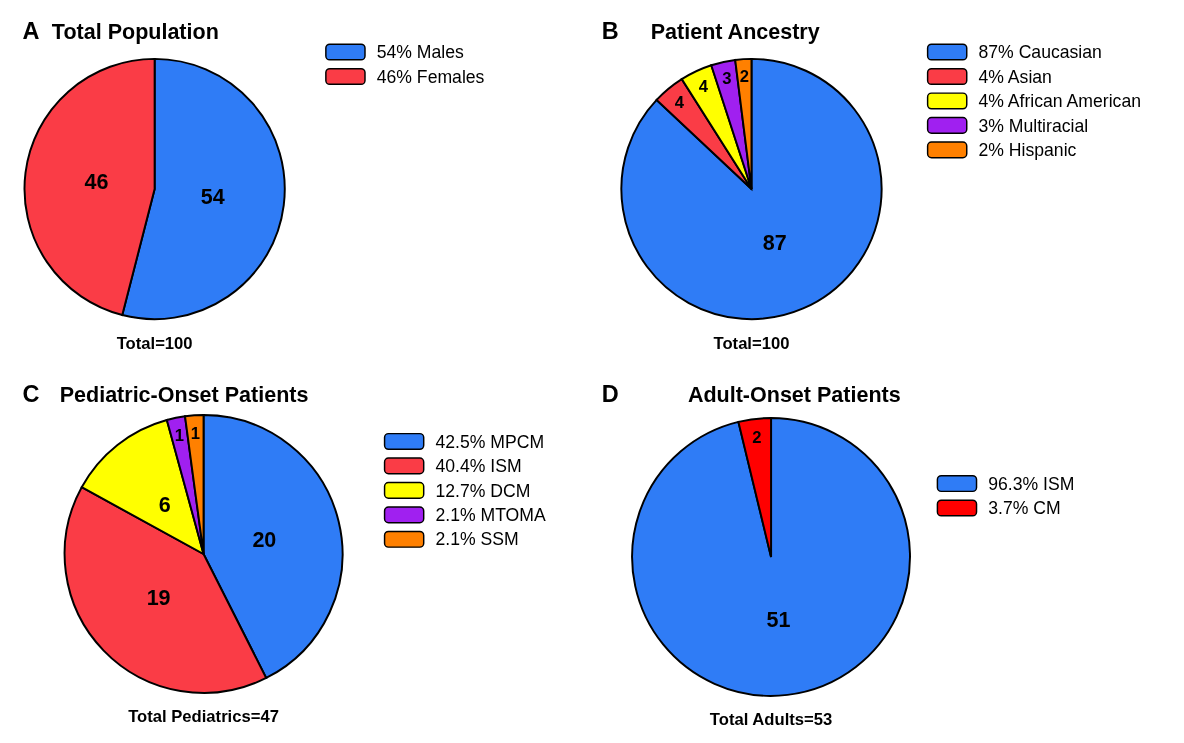 The image size is (1184, 743). Describe the element at coordinates (135, 32) in the screenshot. I see `chart-title: Total Population` at that location.